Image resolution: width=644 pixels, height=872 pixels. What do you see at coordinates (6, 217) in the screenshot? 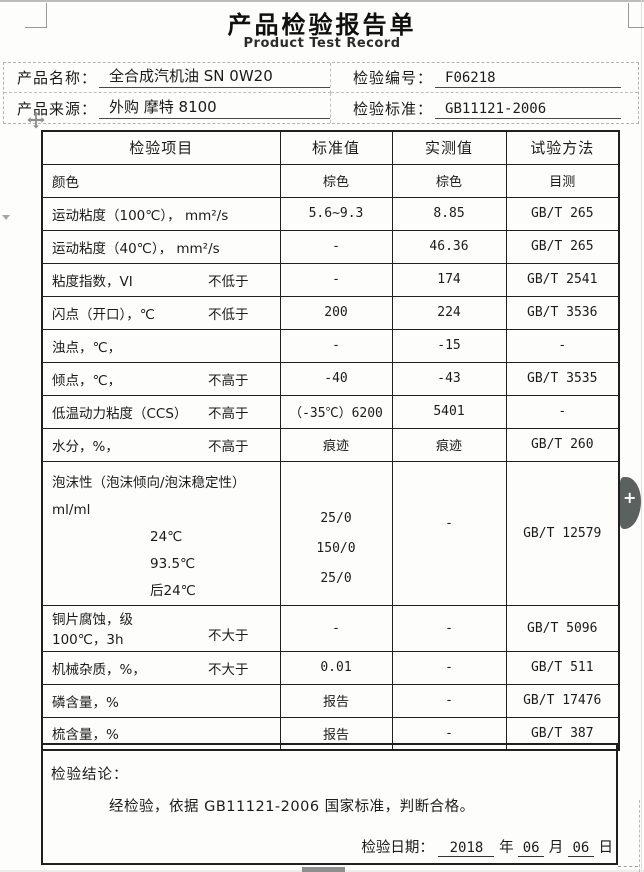
I see `margin-arrow-icon` at bounding box center [6, 217].